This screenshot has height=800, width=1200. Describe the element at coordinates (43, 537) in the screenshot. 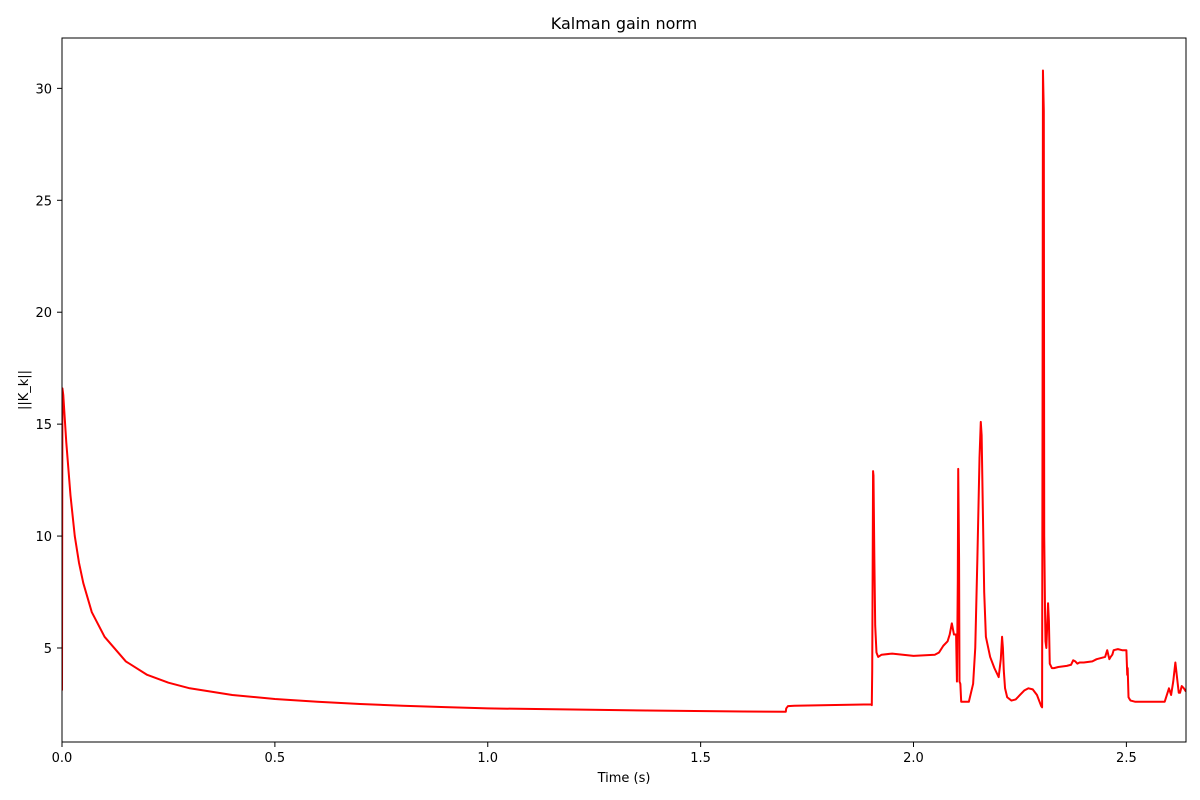

I see `y-tick-label: 10` at that location.